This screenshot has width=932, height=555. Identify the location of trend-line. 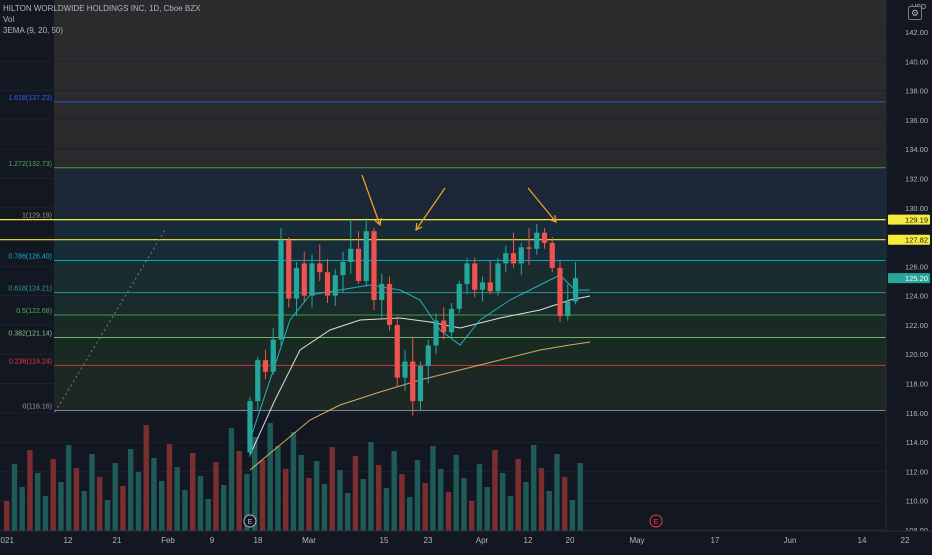
(110, 321).